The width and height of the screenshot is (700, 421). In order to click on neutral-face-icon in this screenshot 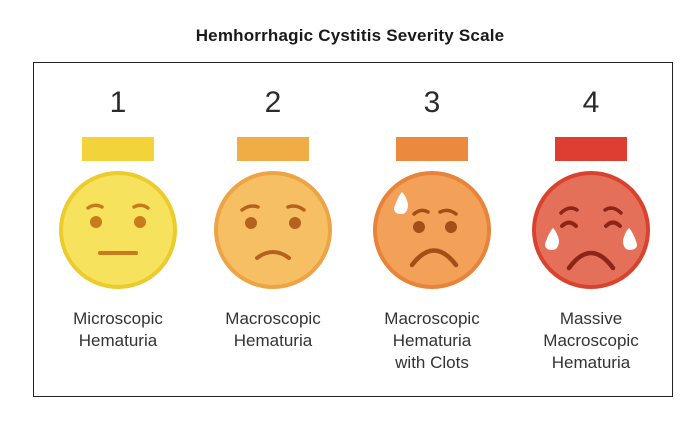, I will do `click(118, 230)`.